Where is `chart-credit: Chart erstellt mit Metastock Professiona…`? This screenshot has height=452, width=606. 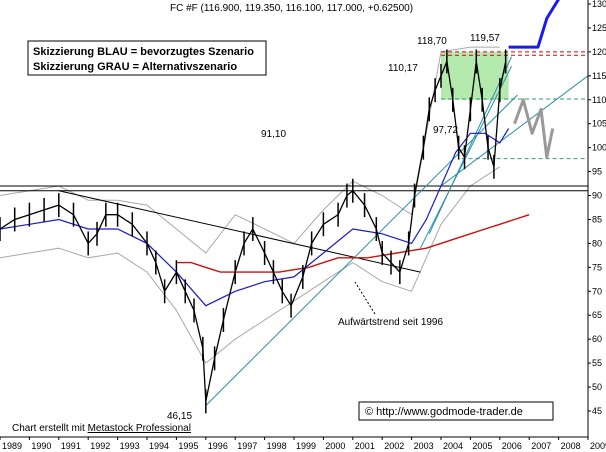
chart-credit: Chart erstellt mit Metastock Professiona… is located at coordinates (101, 428).